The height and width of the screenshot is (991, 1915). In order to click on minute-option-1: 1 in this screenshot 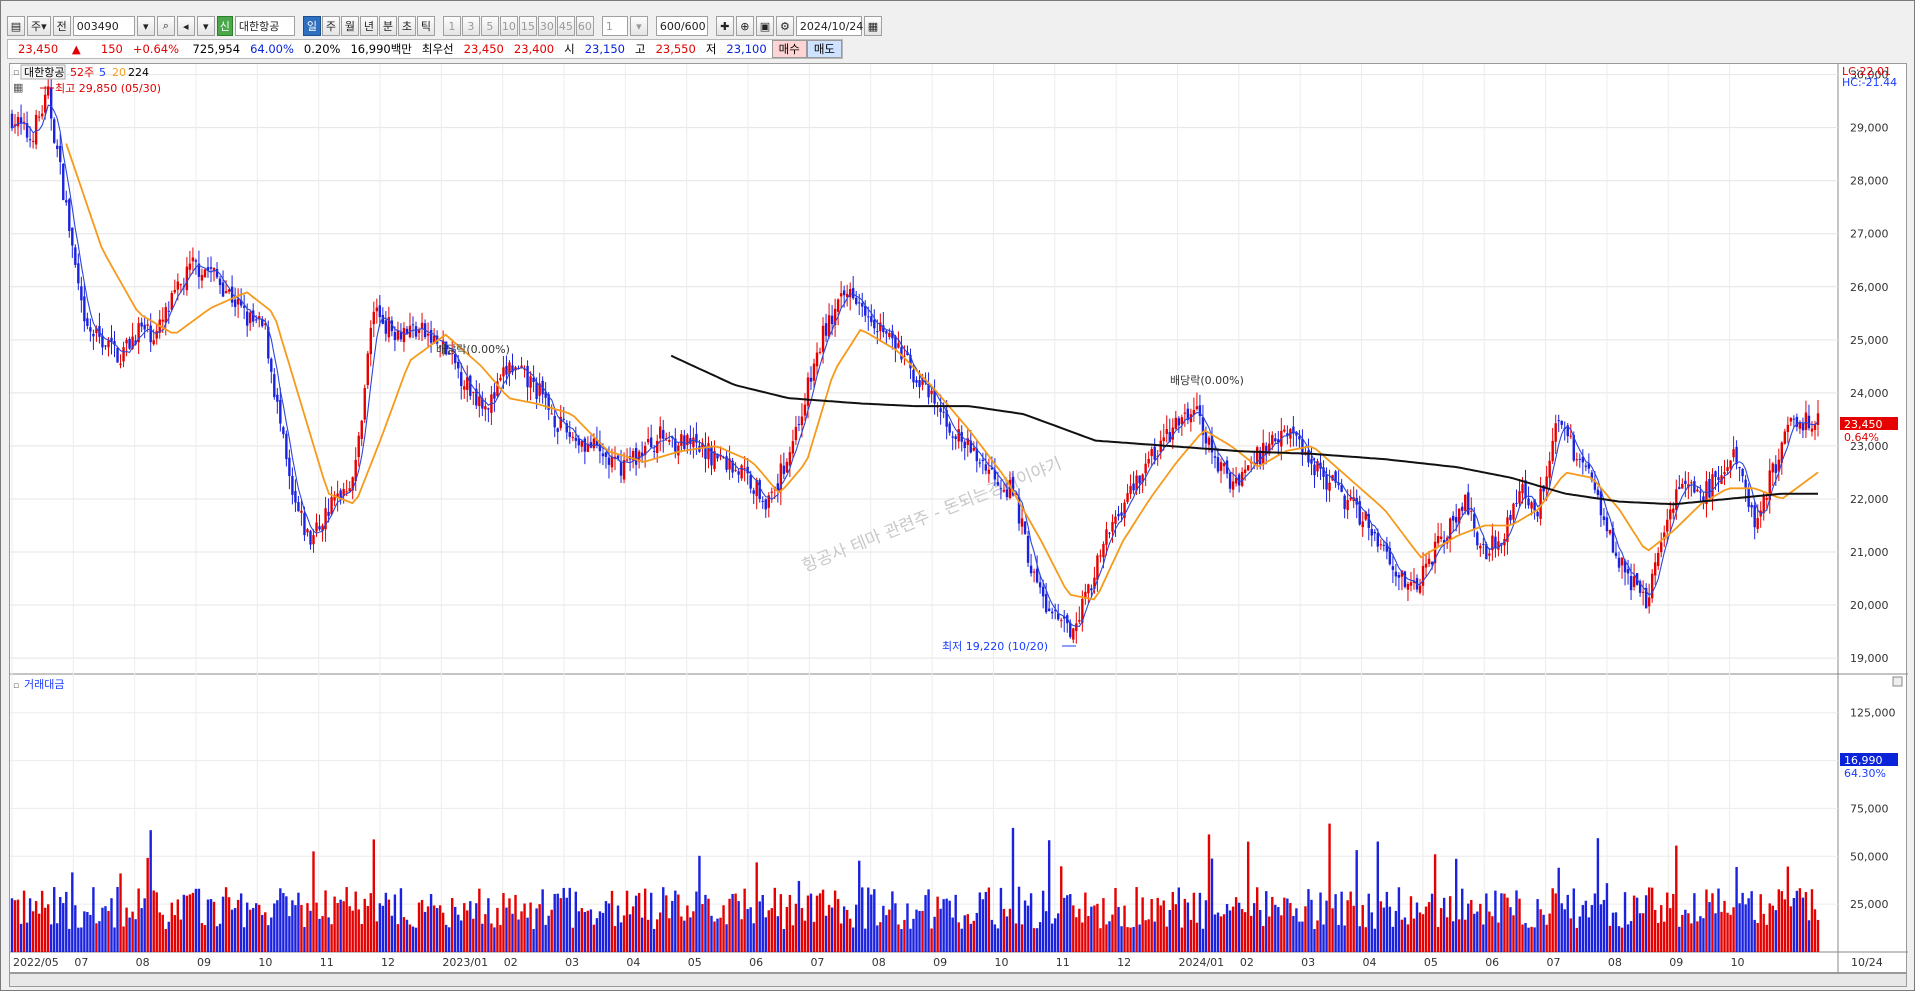, I will do `click(451, 26)`.